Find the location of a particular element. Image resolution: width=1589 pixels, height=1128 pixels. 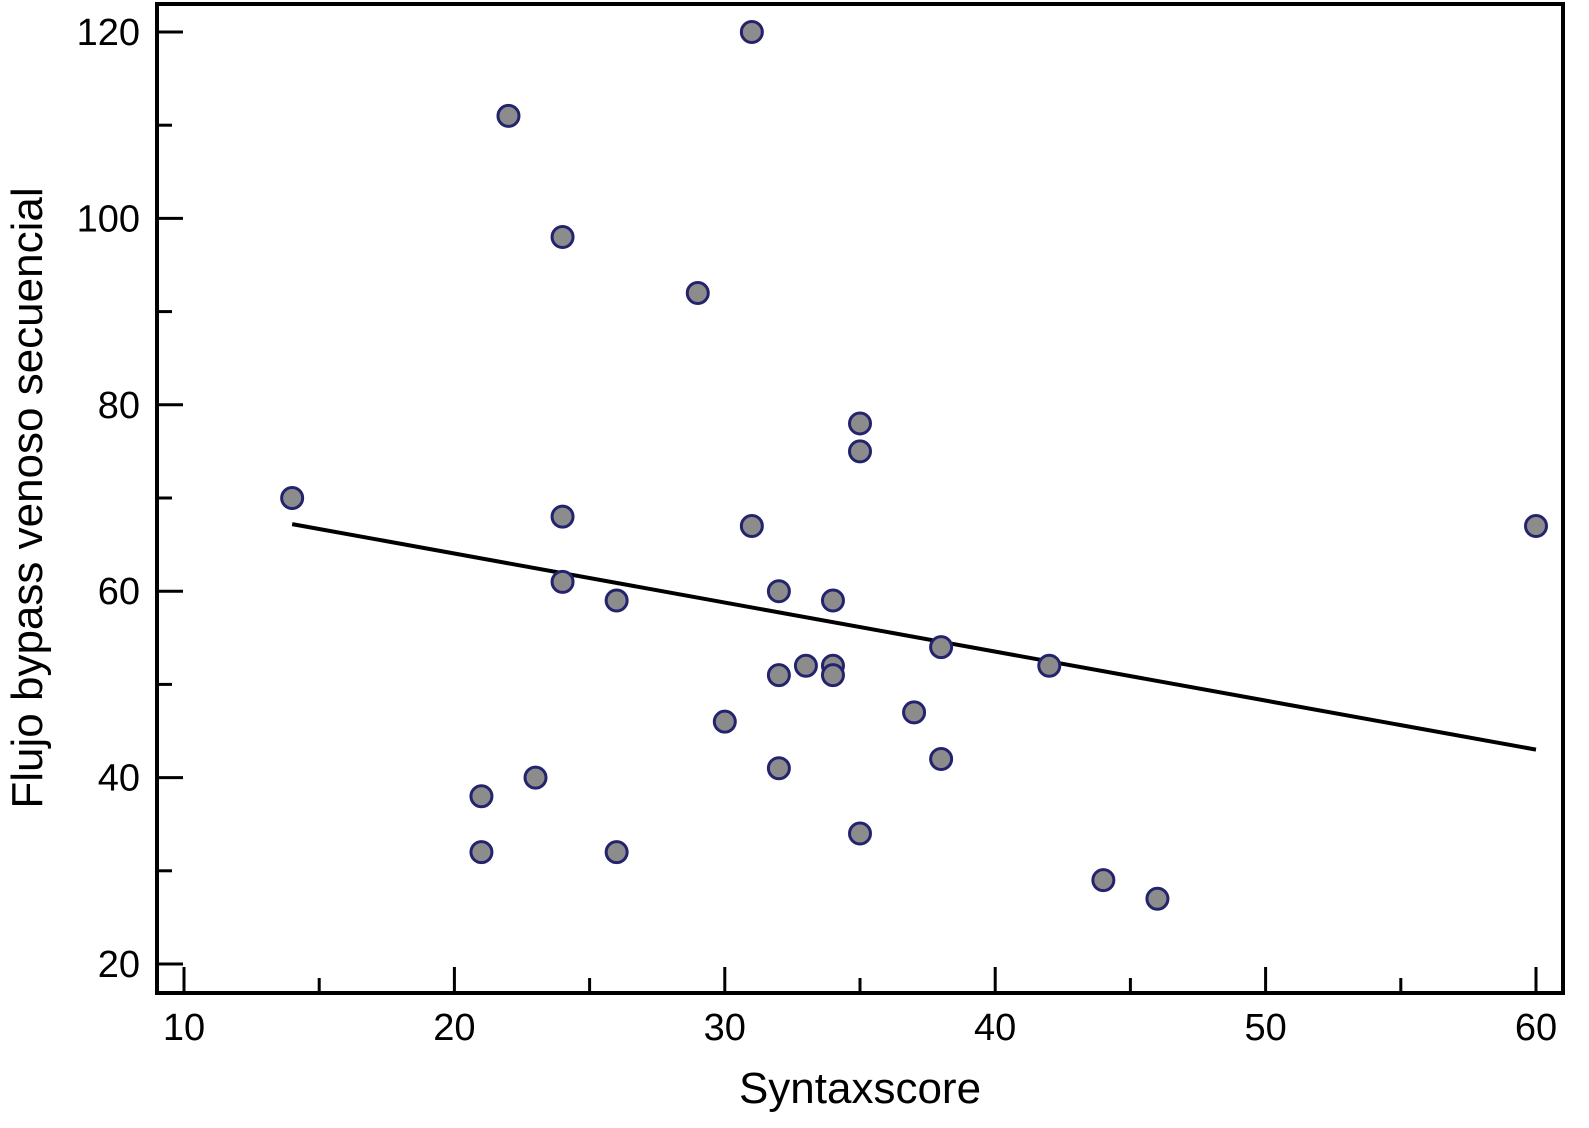

x-tick-label: 50 is located at coordinates (1265, 1028).